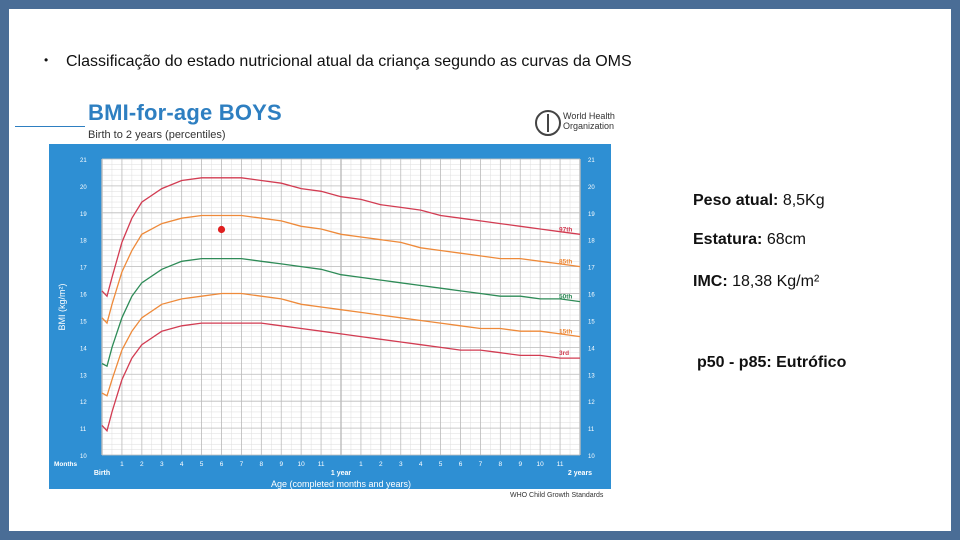 The height and width of the screenshot is (540, 960). What do you see at coordinates (589, 116) in the screenshot?
I see `who-org-line1: World Health` at bounding box center [589, 116].